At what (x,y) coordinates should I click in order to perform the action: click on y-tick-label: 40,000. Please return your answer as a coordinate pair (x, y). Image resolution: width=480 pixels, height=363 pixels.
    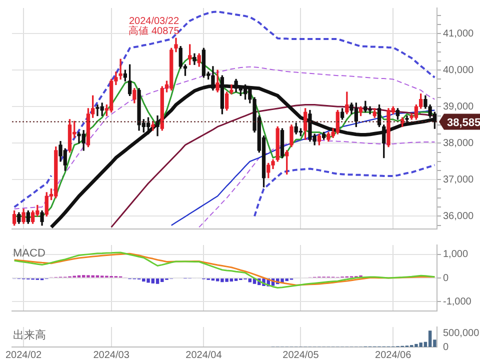
    Looking at the image, I should click on (458, 70).